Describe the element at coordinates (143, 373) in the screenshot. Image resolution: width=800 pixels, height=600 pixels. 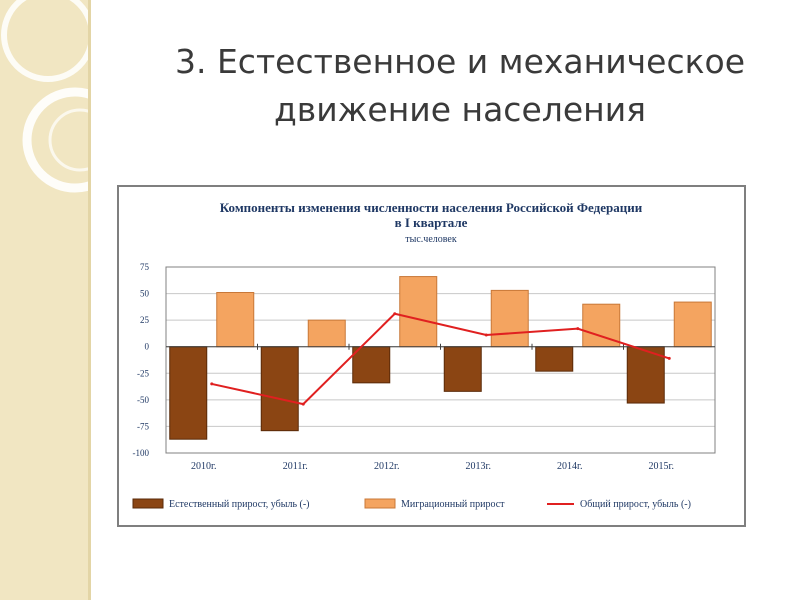
I see `y-tick-label: -25` at that location.